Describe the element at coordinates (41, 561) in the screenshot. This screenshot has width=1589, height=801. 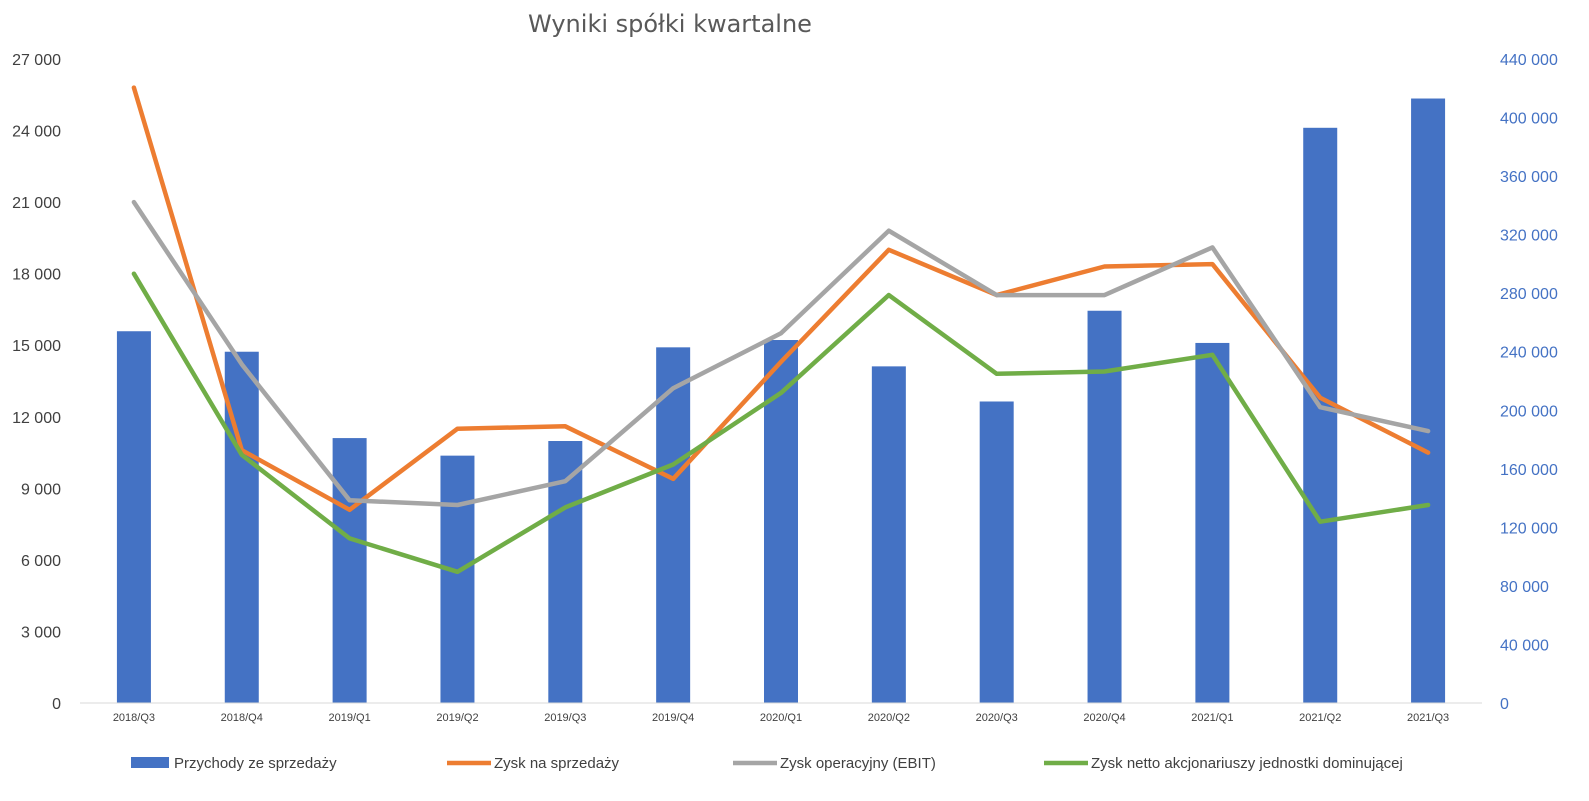
I see `left-axis-tick-label: 6 000` at that location.